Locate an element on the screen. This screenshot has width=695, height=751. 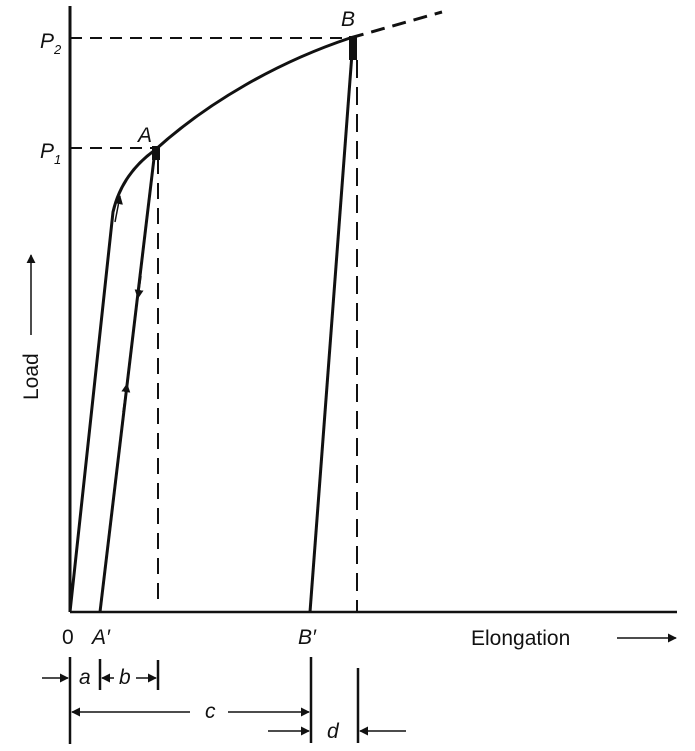
point-B-marker is located at coordinates (353, 48).